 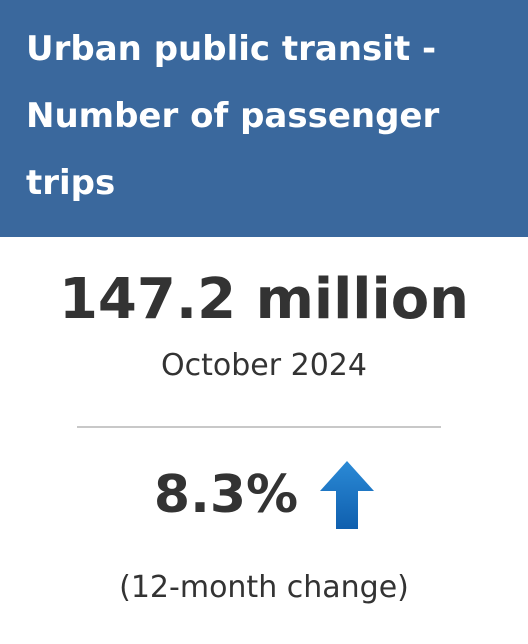 I want to click on change-note: (12-month change), so click(x=264, y=587).